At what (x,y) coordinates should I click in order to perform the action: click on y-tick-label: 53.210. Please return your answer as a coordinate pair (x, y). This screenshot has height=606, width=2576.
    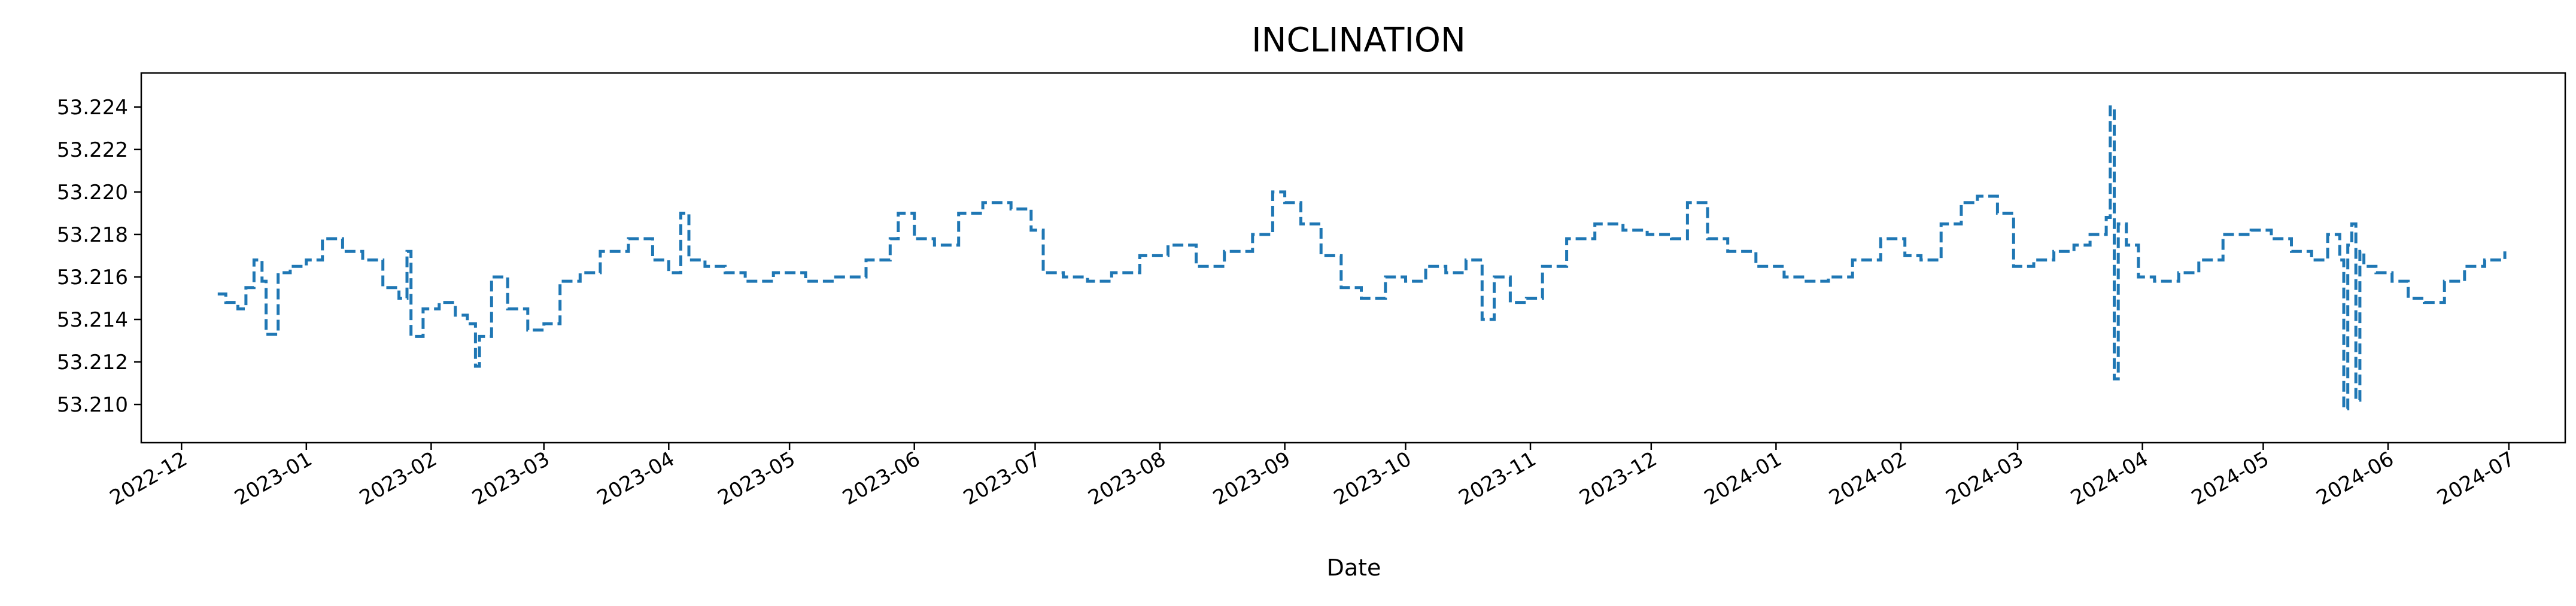
    Looking at the image, I should click on (92, 405).